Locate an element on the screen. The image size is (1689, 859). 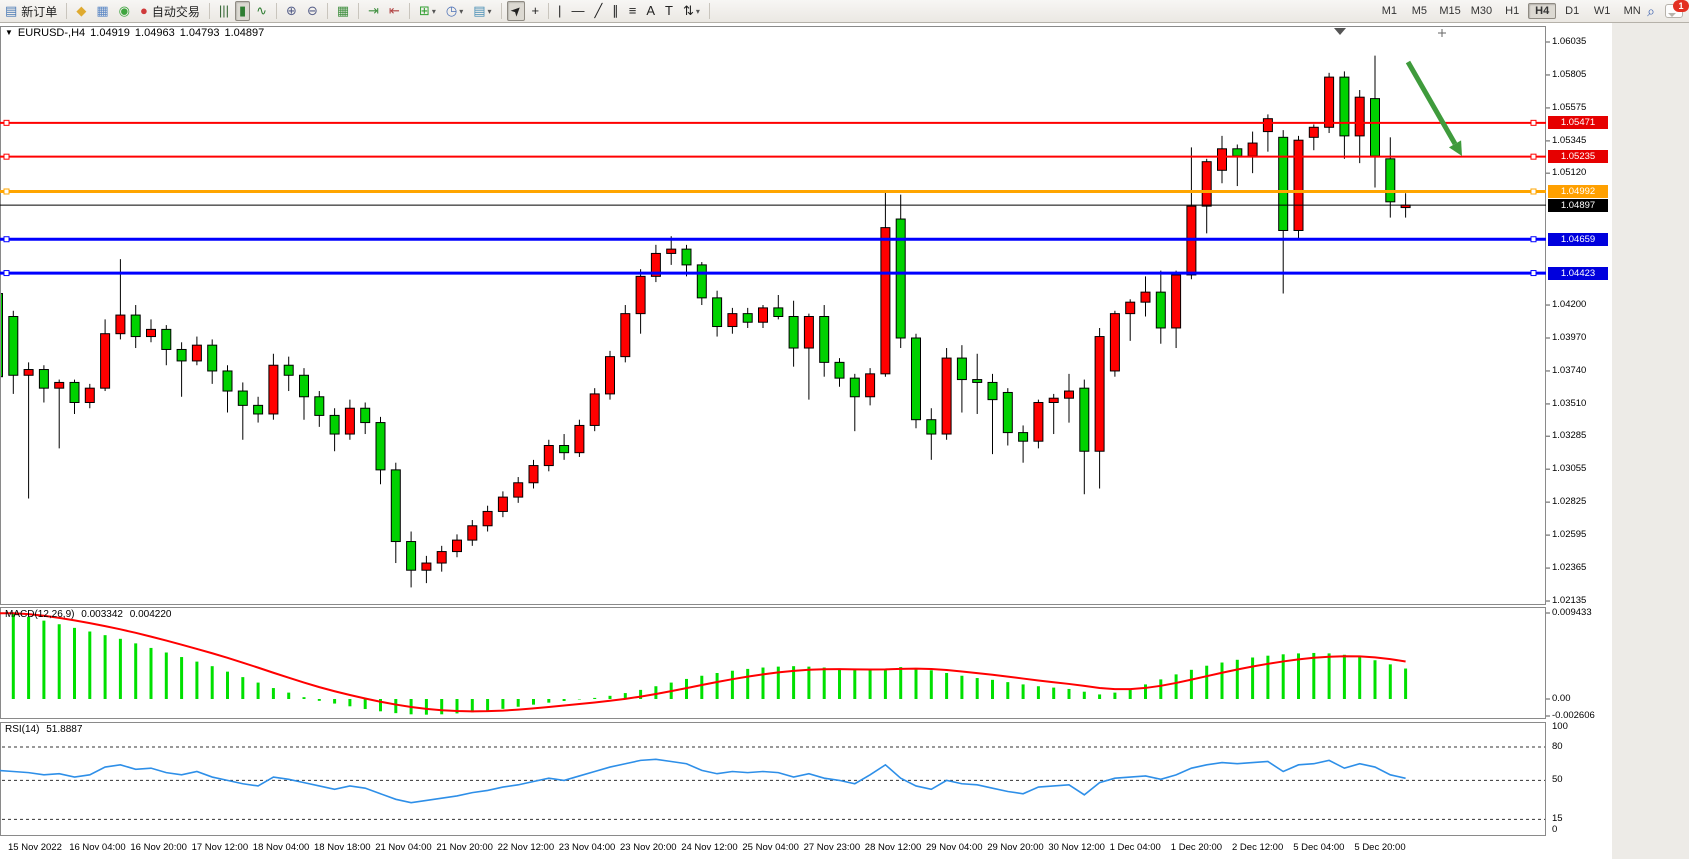
chart-shift-icon: ⇤ is located at coordinates (394, 10).